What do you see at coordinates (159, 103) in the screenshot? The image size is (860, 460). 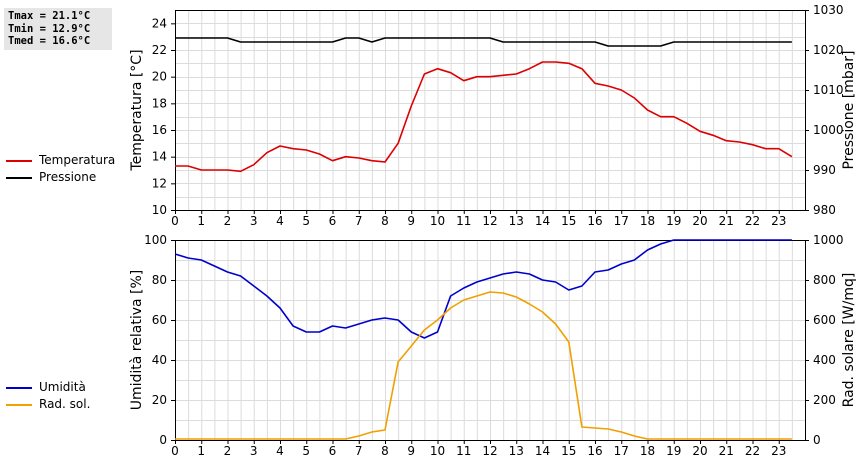 I see `y-tick-label: 18` at bounding box center [159, 103].